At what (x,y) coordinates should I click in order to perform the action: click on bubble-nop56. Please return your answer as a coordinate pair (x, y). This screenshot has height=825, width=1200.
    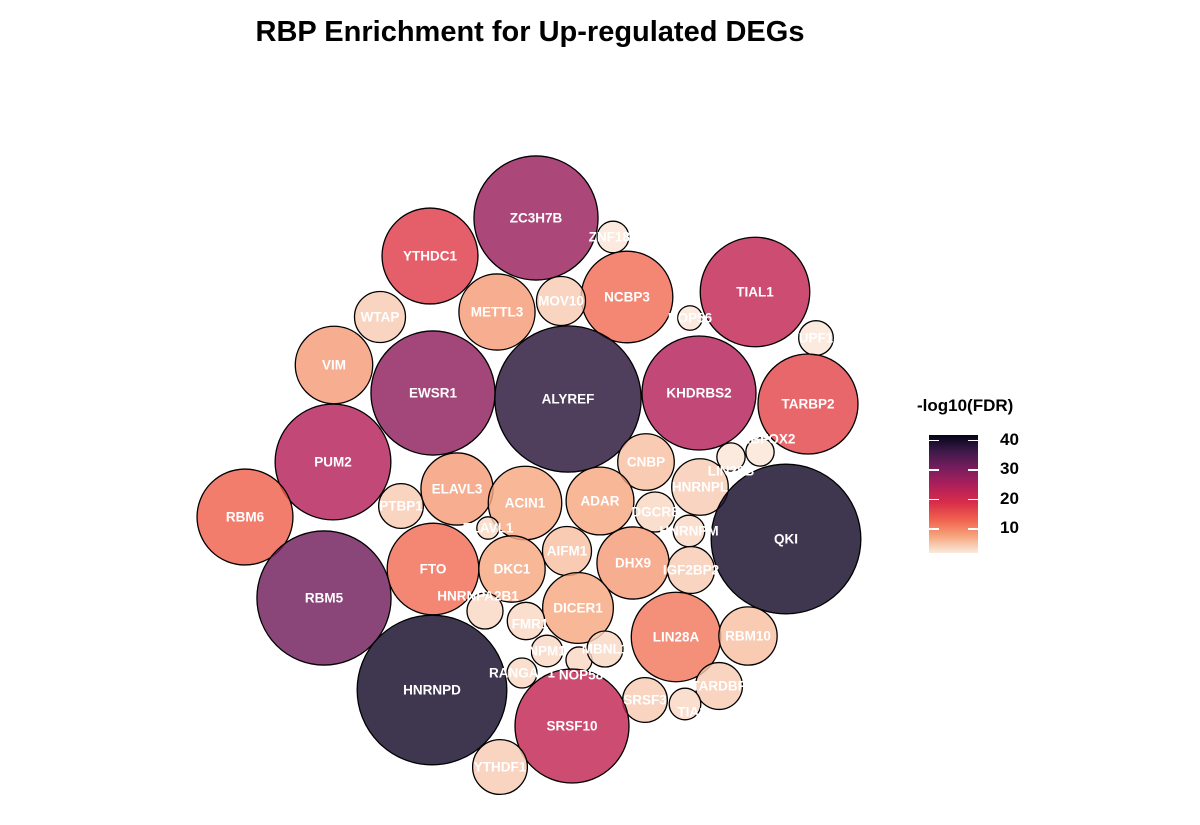
    Looking at the image, I should click on (690, 318).